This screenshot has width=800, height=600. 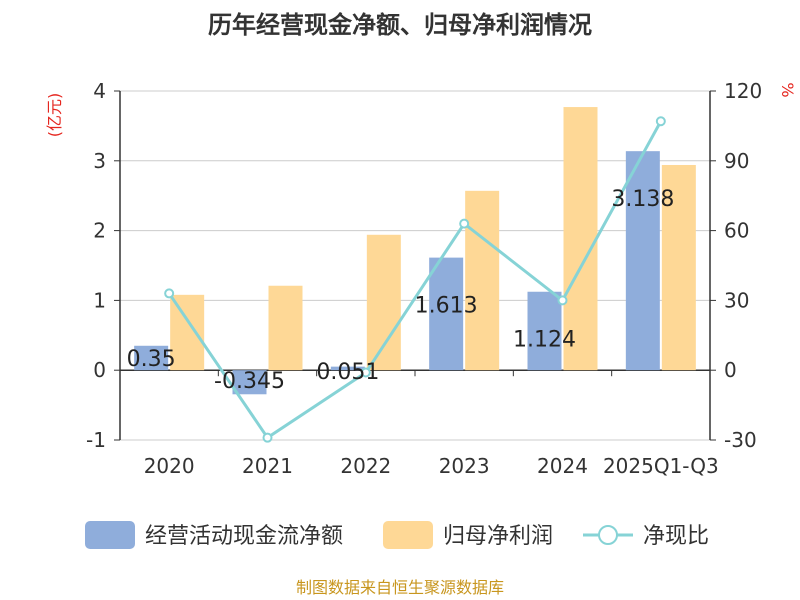 What do you see at coordinates (608, 535) in the screenshot?
I see `legend-marker-icon` at bounding box center [608, 535].